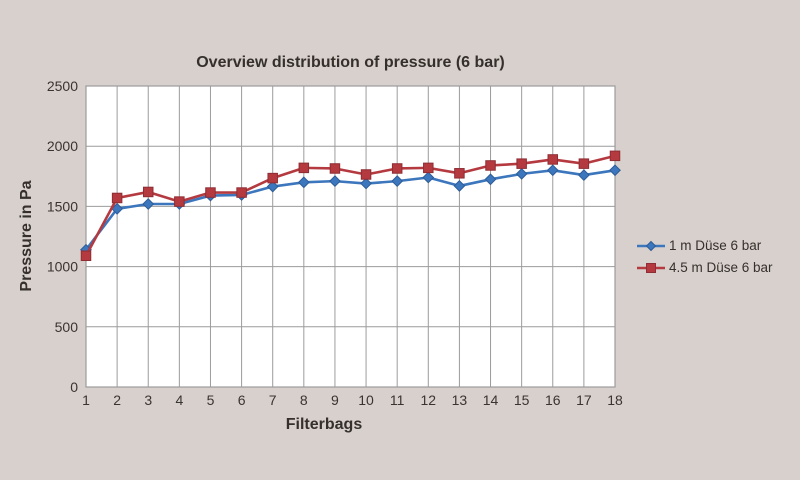 This screenshot has width=800, height=480. Describe the element at coordinates (74, 387) in the screenshot. I see `y-tick-label: 0` at that location.